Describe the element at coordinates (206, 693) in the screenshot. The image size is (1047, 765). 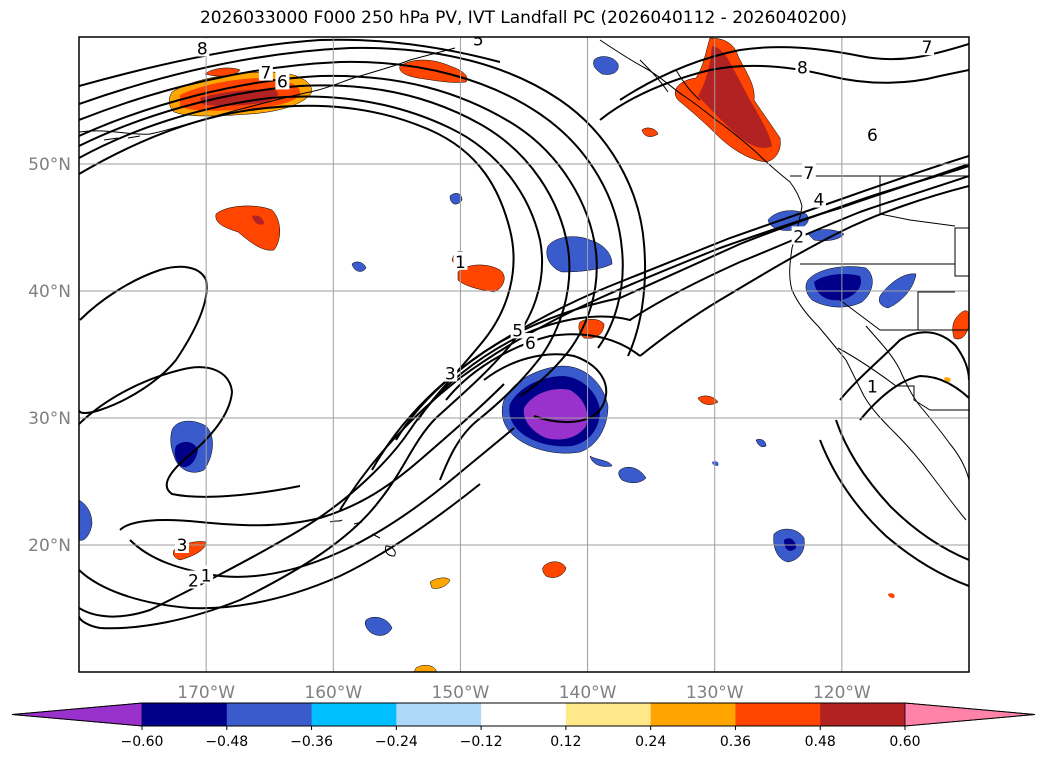
I see `lon-tick-label: 170°W` at that location.